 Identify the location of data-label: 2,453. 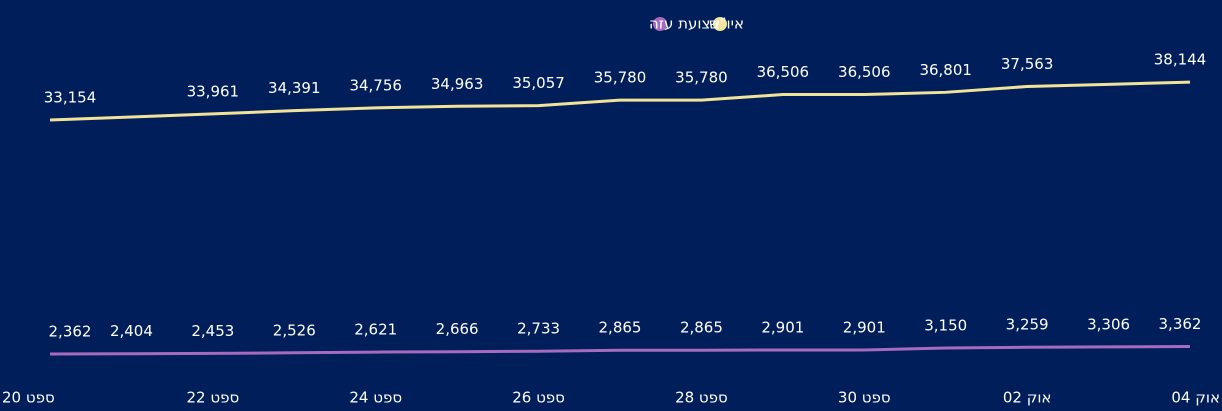
(212, 331).